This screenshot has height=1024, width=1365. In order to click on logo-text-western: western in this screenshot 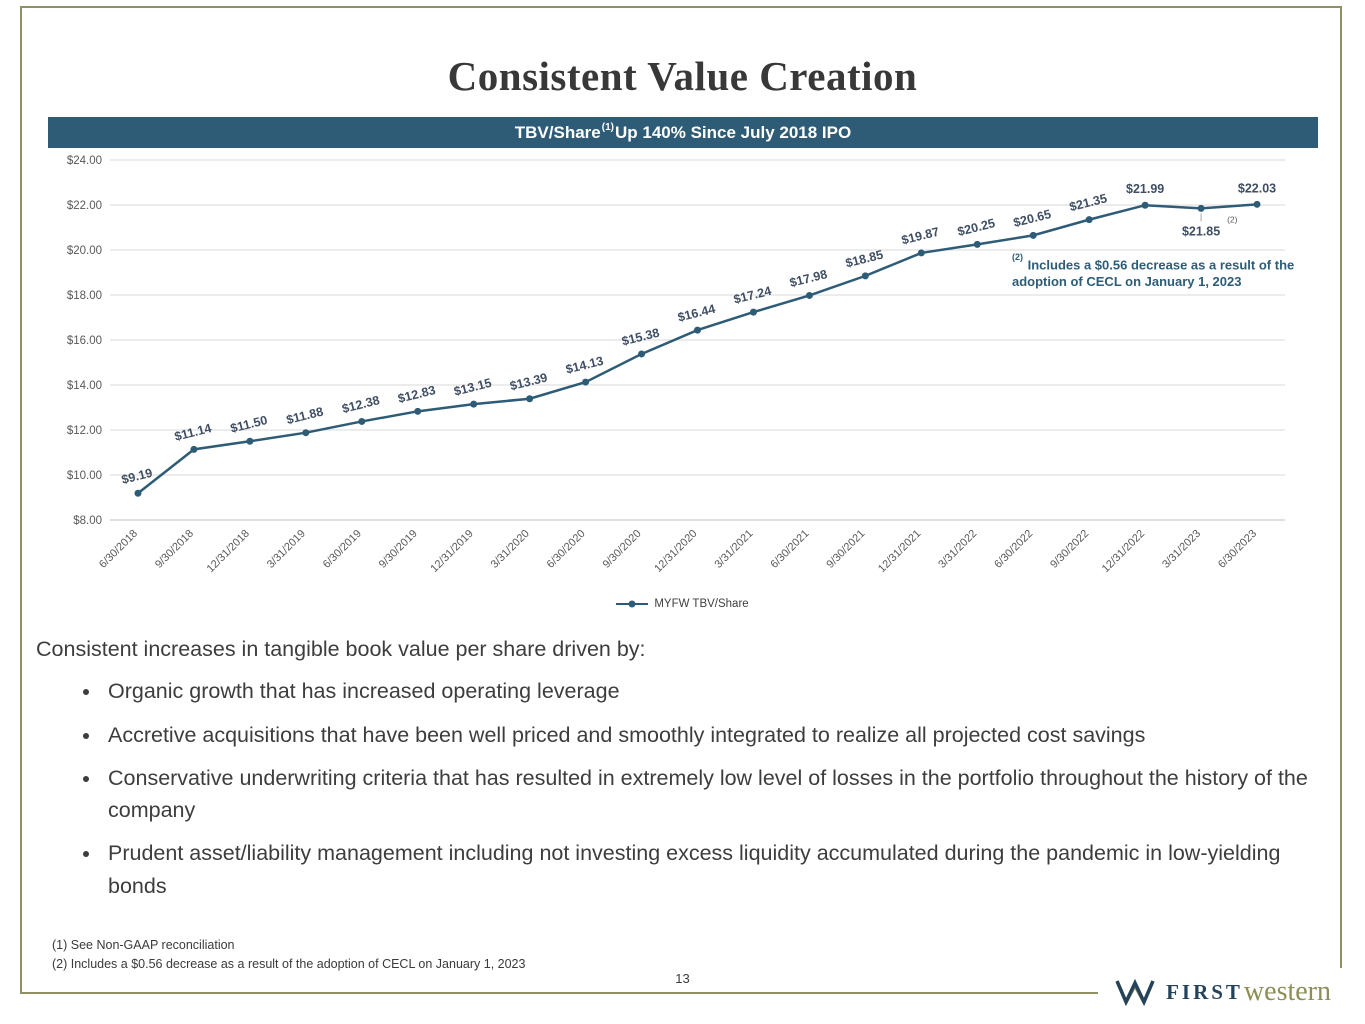, I will do `click(1287, 991)`.